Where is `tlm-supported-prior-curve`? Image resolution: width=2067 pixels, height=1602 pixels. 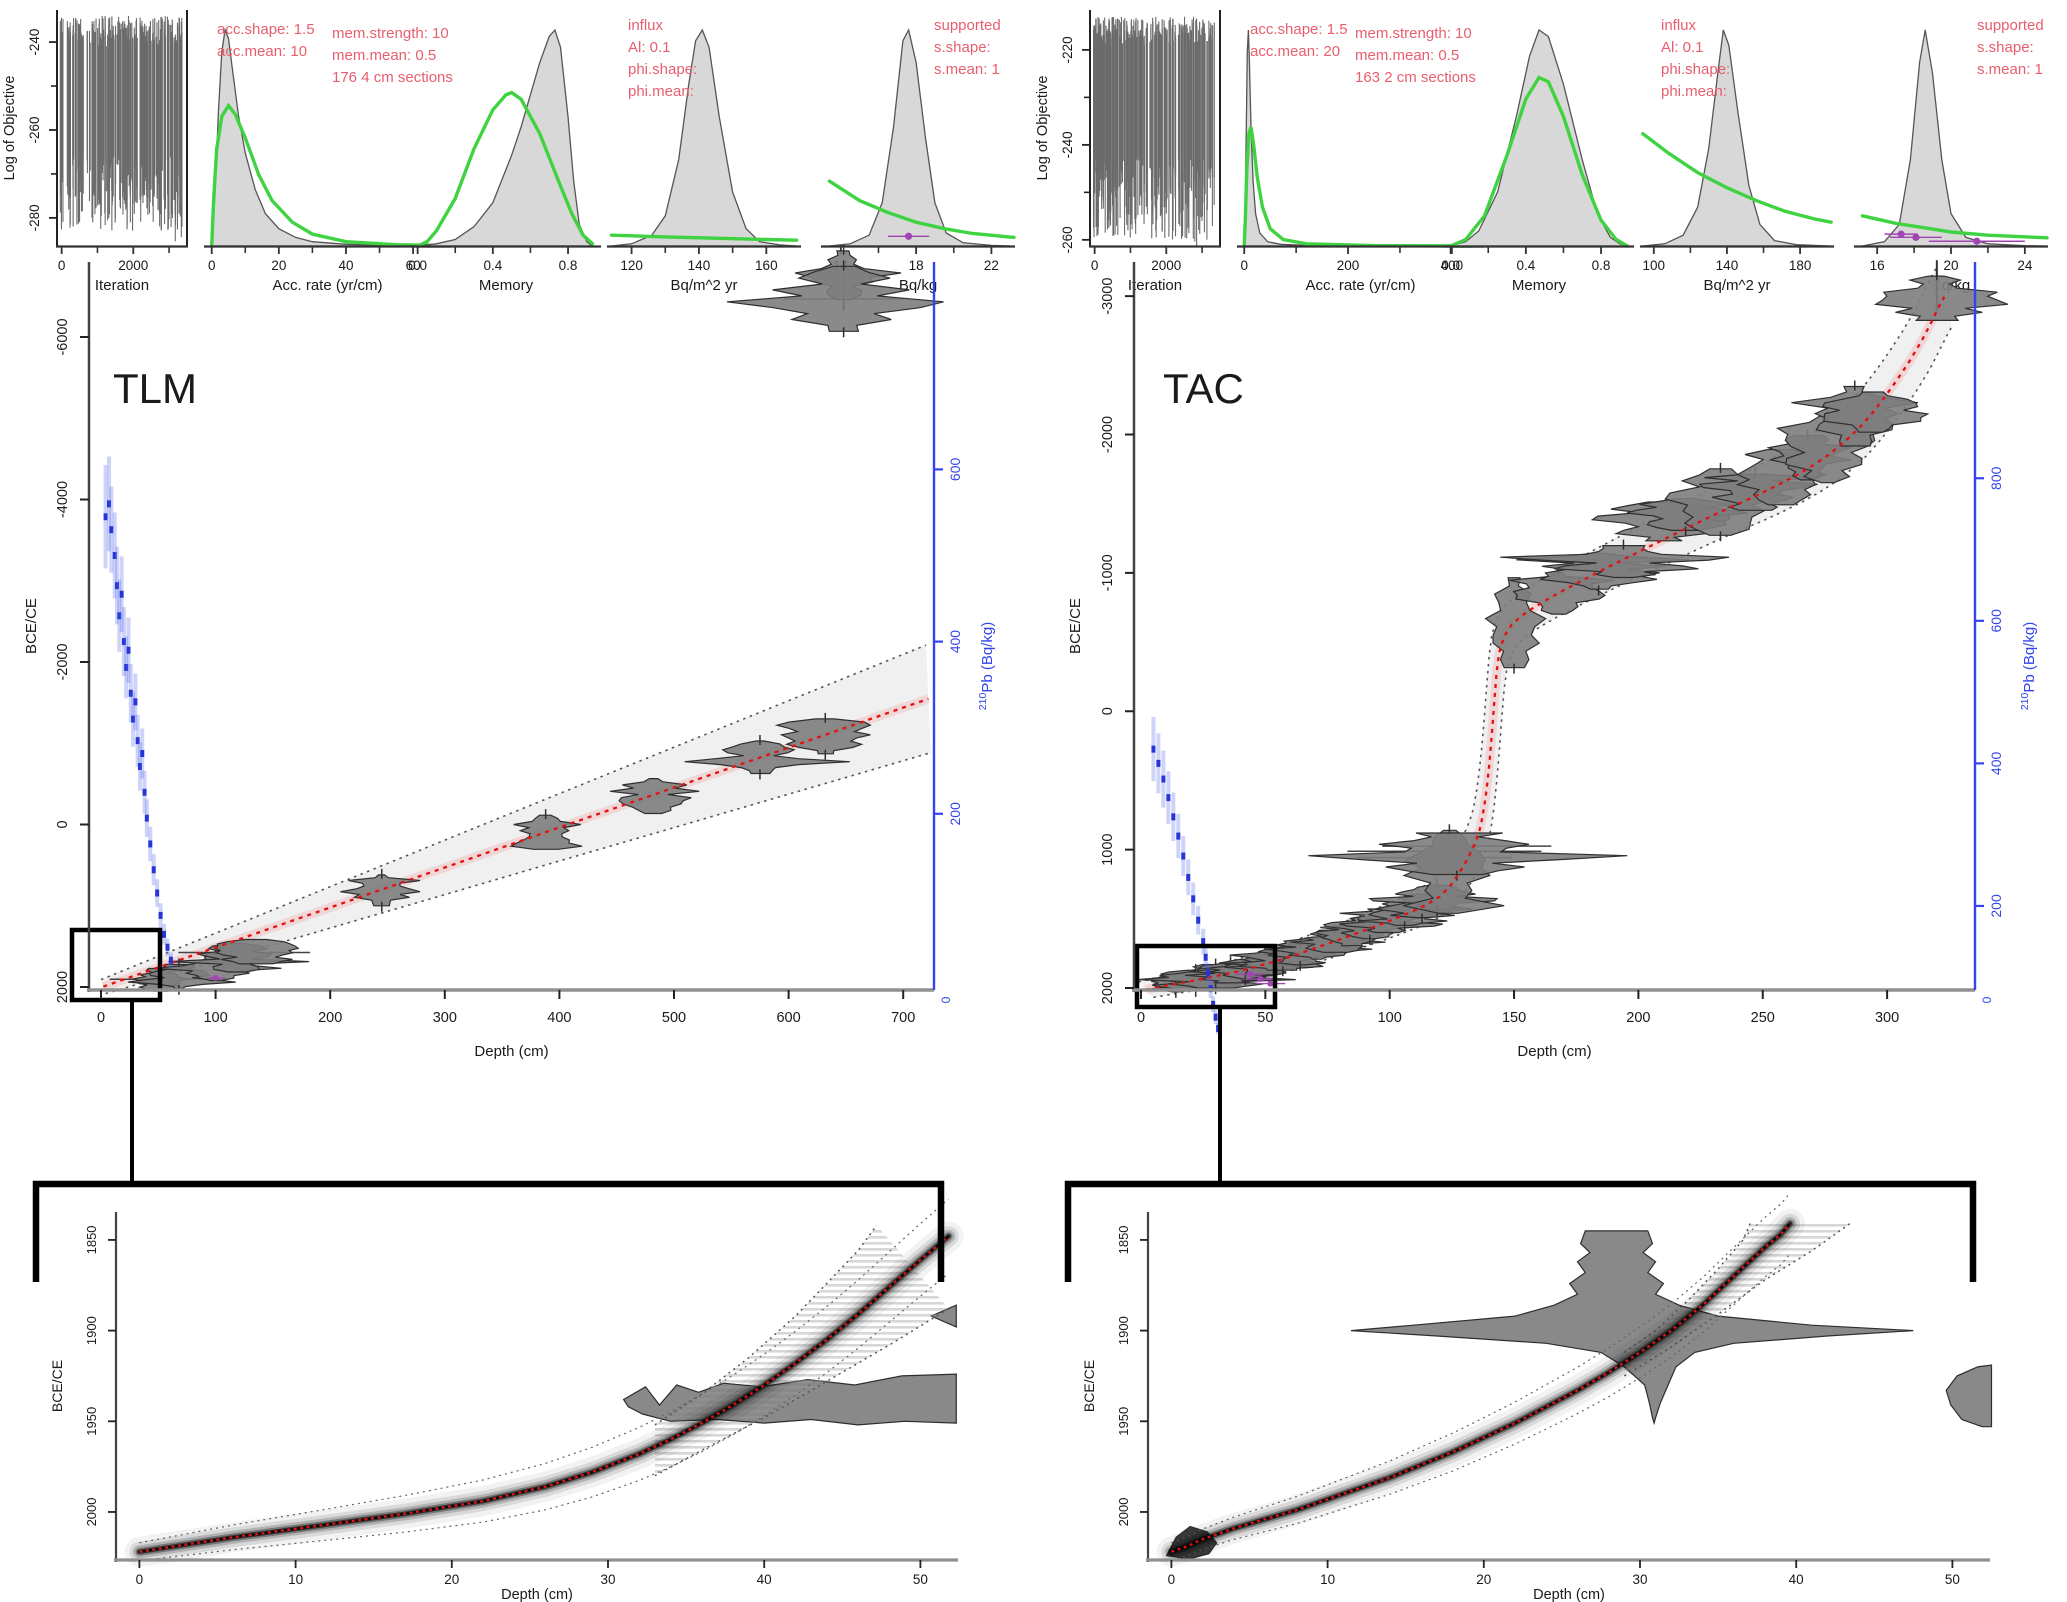
tlm-supported-prior-curve is located at coordinates (921, 209).